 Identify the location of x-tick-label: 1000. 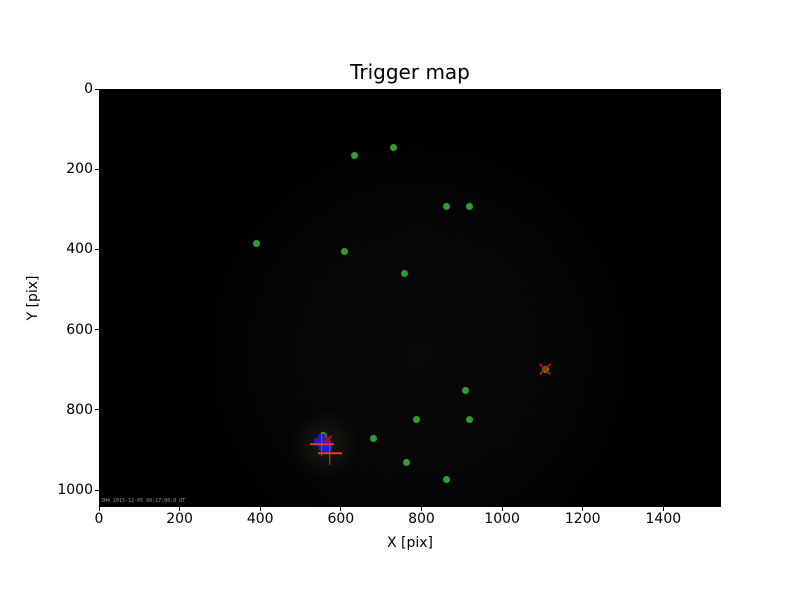
(502, 519).